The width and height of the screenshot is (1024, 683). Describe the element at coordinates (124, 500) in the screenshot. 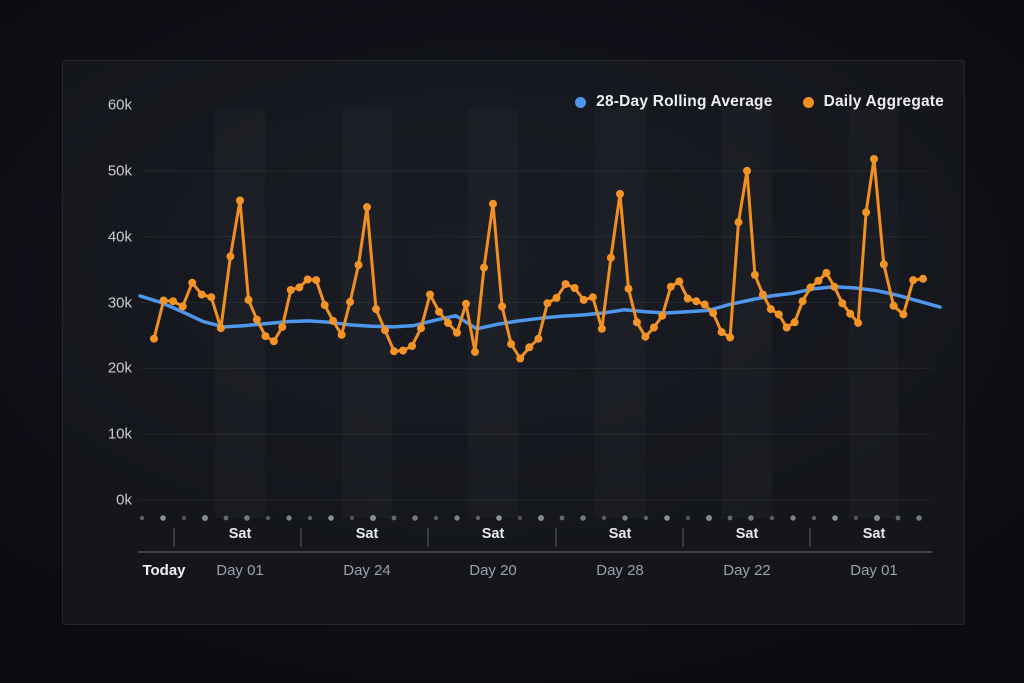

I see `y-axis-label-0k: 0k` at that location.